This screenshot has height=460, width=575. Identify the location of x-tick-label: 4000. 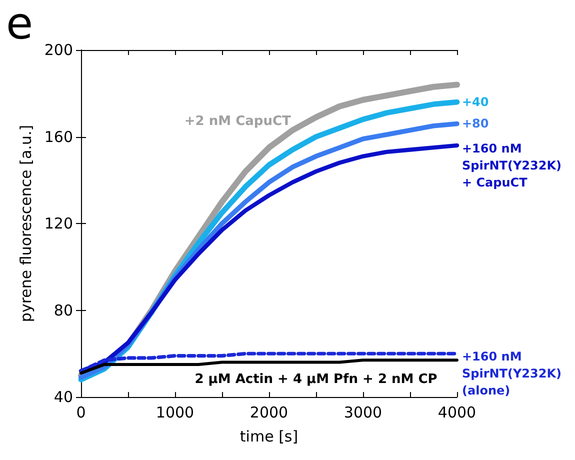
(457, 413).